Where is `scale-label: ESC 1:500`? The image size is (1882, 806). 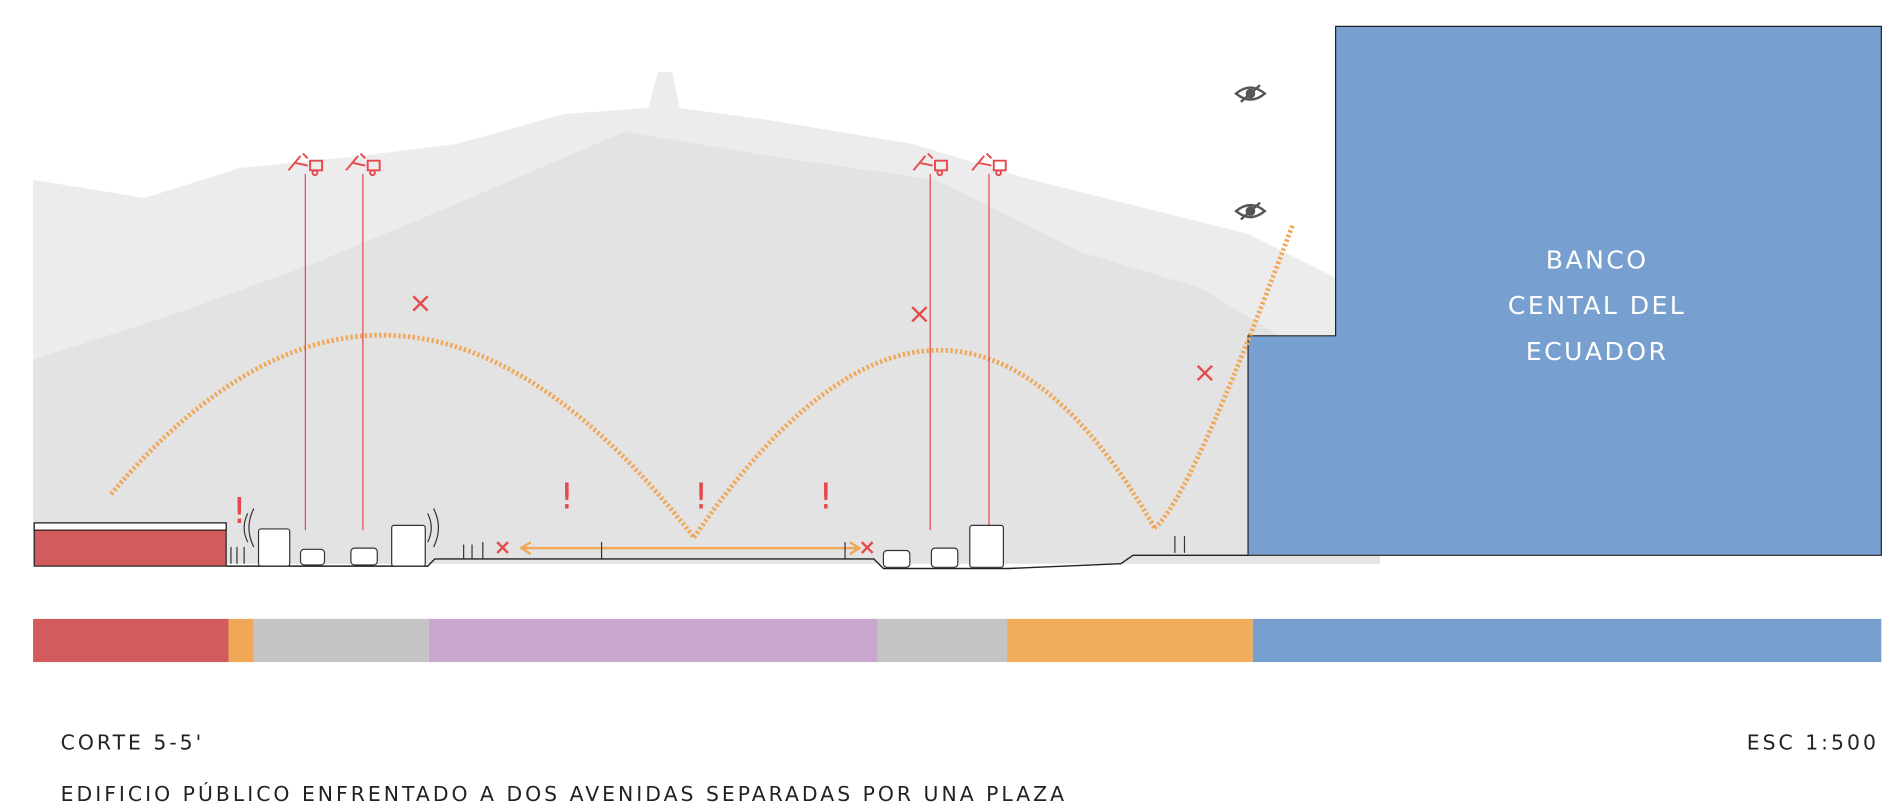
scale-label: ESC 1:500 is located at coordinates (1813, 743).